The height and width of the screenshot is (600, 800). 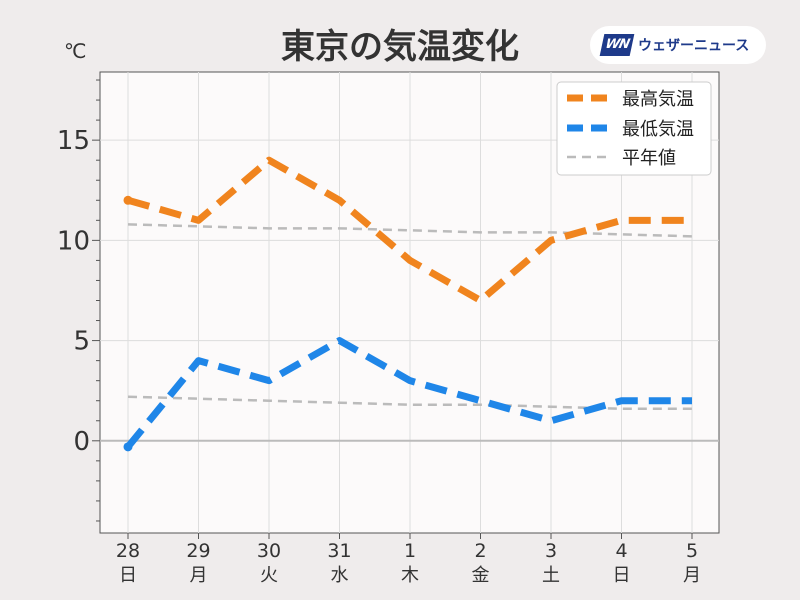 What do you see at coordinates (73, 141) in the screenshot?
I see `y-tick-label: 15` at bounding box center [73, 141].